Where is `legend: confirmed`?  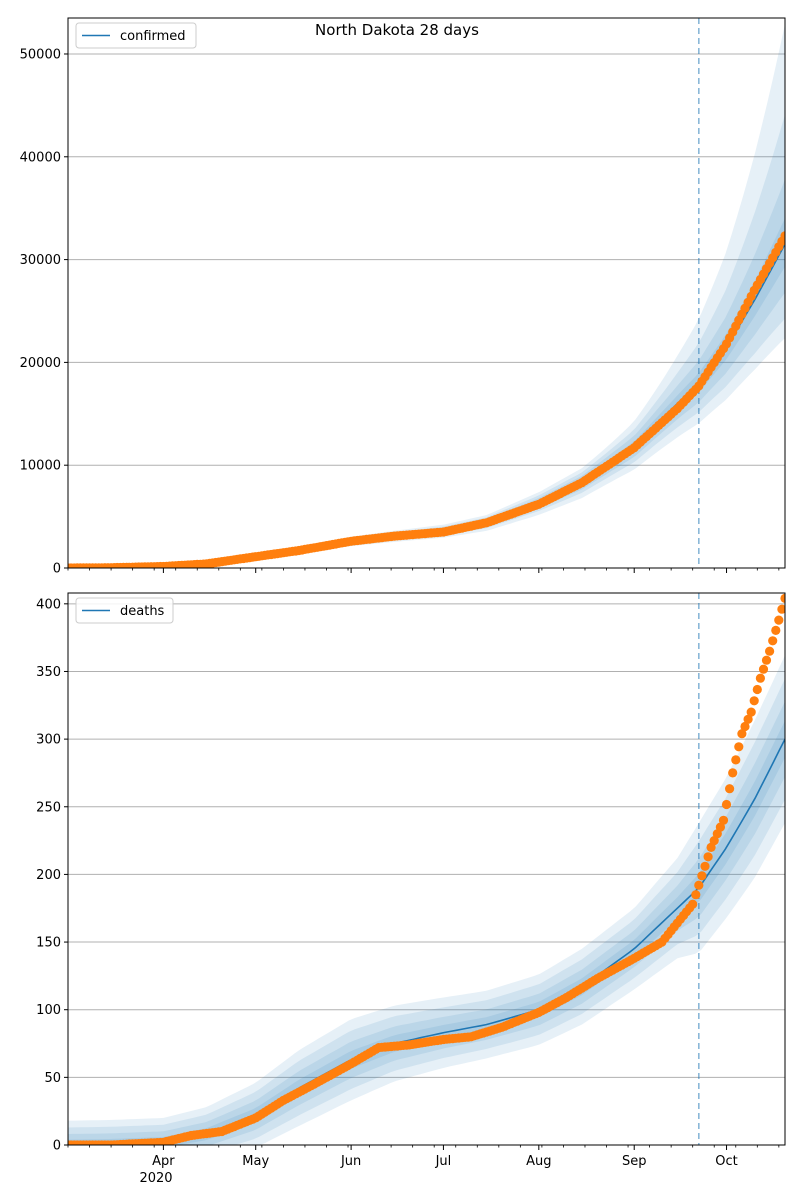 legend: confirmed is located at coordinates (136, 35).